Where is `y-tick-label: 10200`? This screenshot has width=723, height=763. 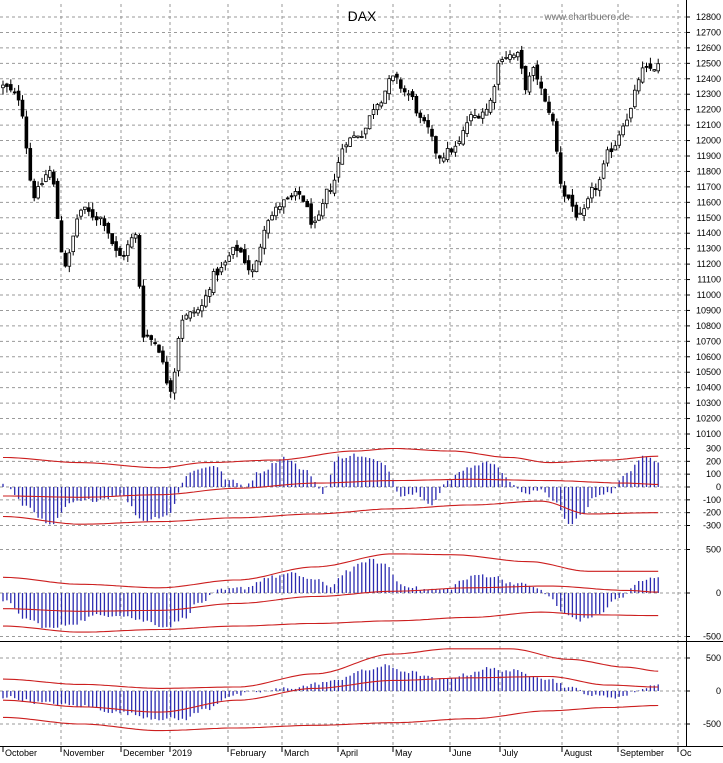
y-tick-label: 10200 is located at coordinates (708, 419).